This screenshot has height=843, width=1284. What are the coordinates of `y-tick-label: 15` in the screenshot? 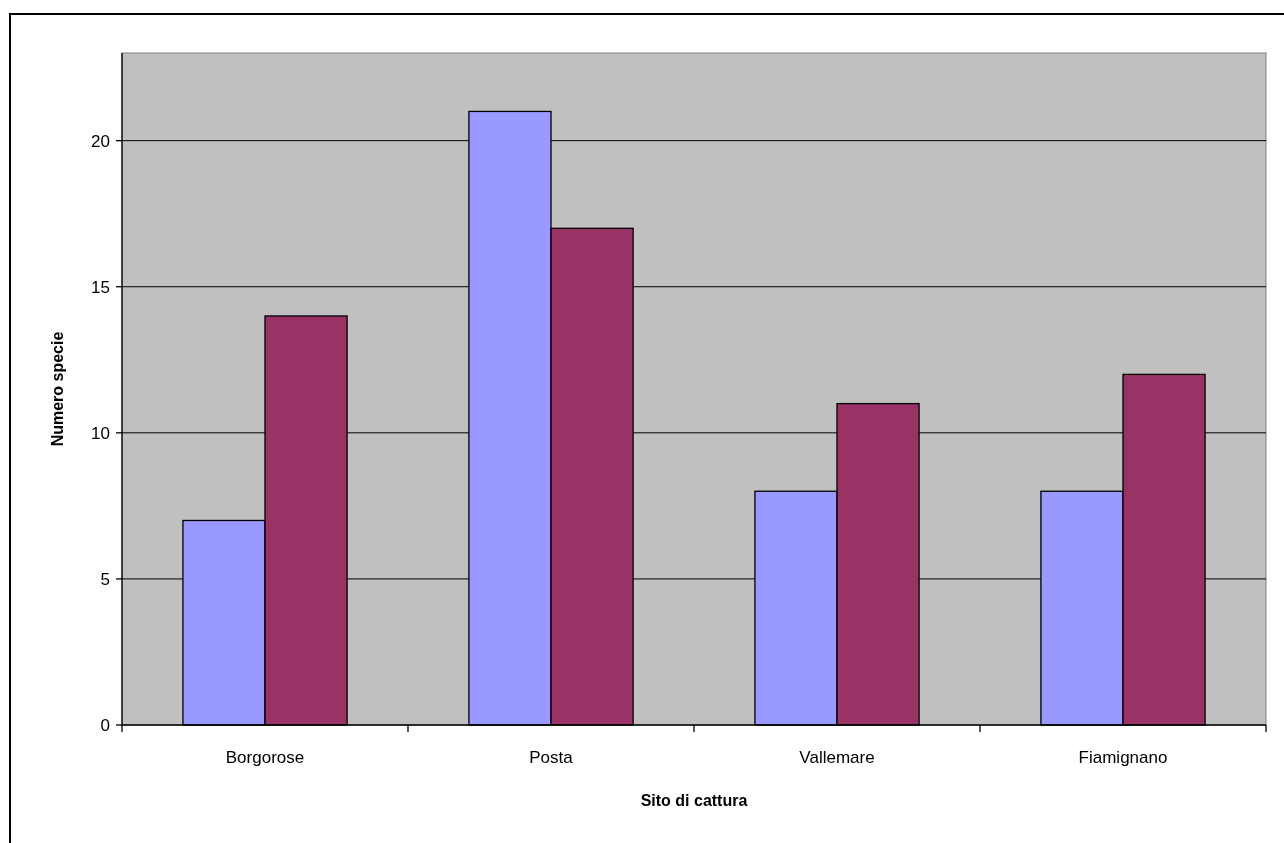 It's located at (100, 287).